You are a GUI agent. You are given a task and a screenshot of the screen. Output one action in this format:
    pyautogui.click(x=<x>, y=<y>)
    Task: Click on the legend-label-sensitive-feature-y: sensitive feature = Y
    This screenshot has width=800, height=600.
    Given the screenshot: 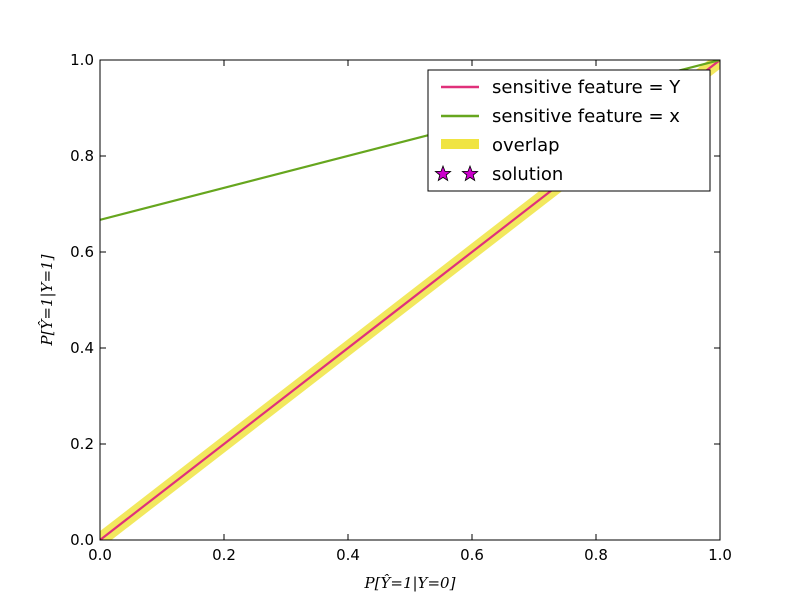 What is the action you would take?
    pyautogui.click(x=586, y=87)
    